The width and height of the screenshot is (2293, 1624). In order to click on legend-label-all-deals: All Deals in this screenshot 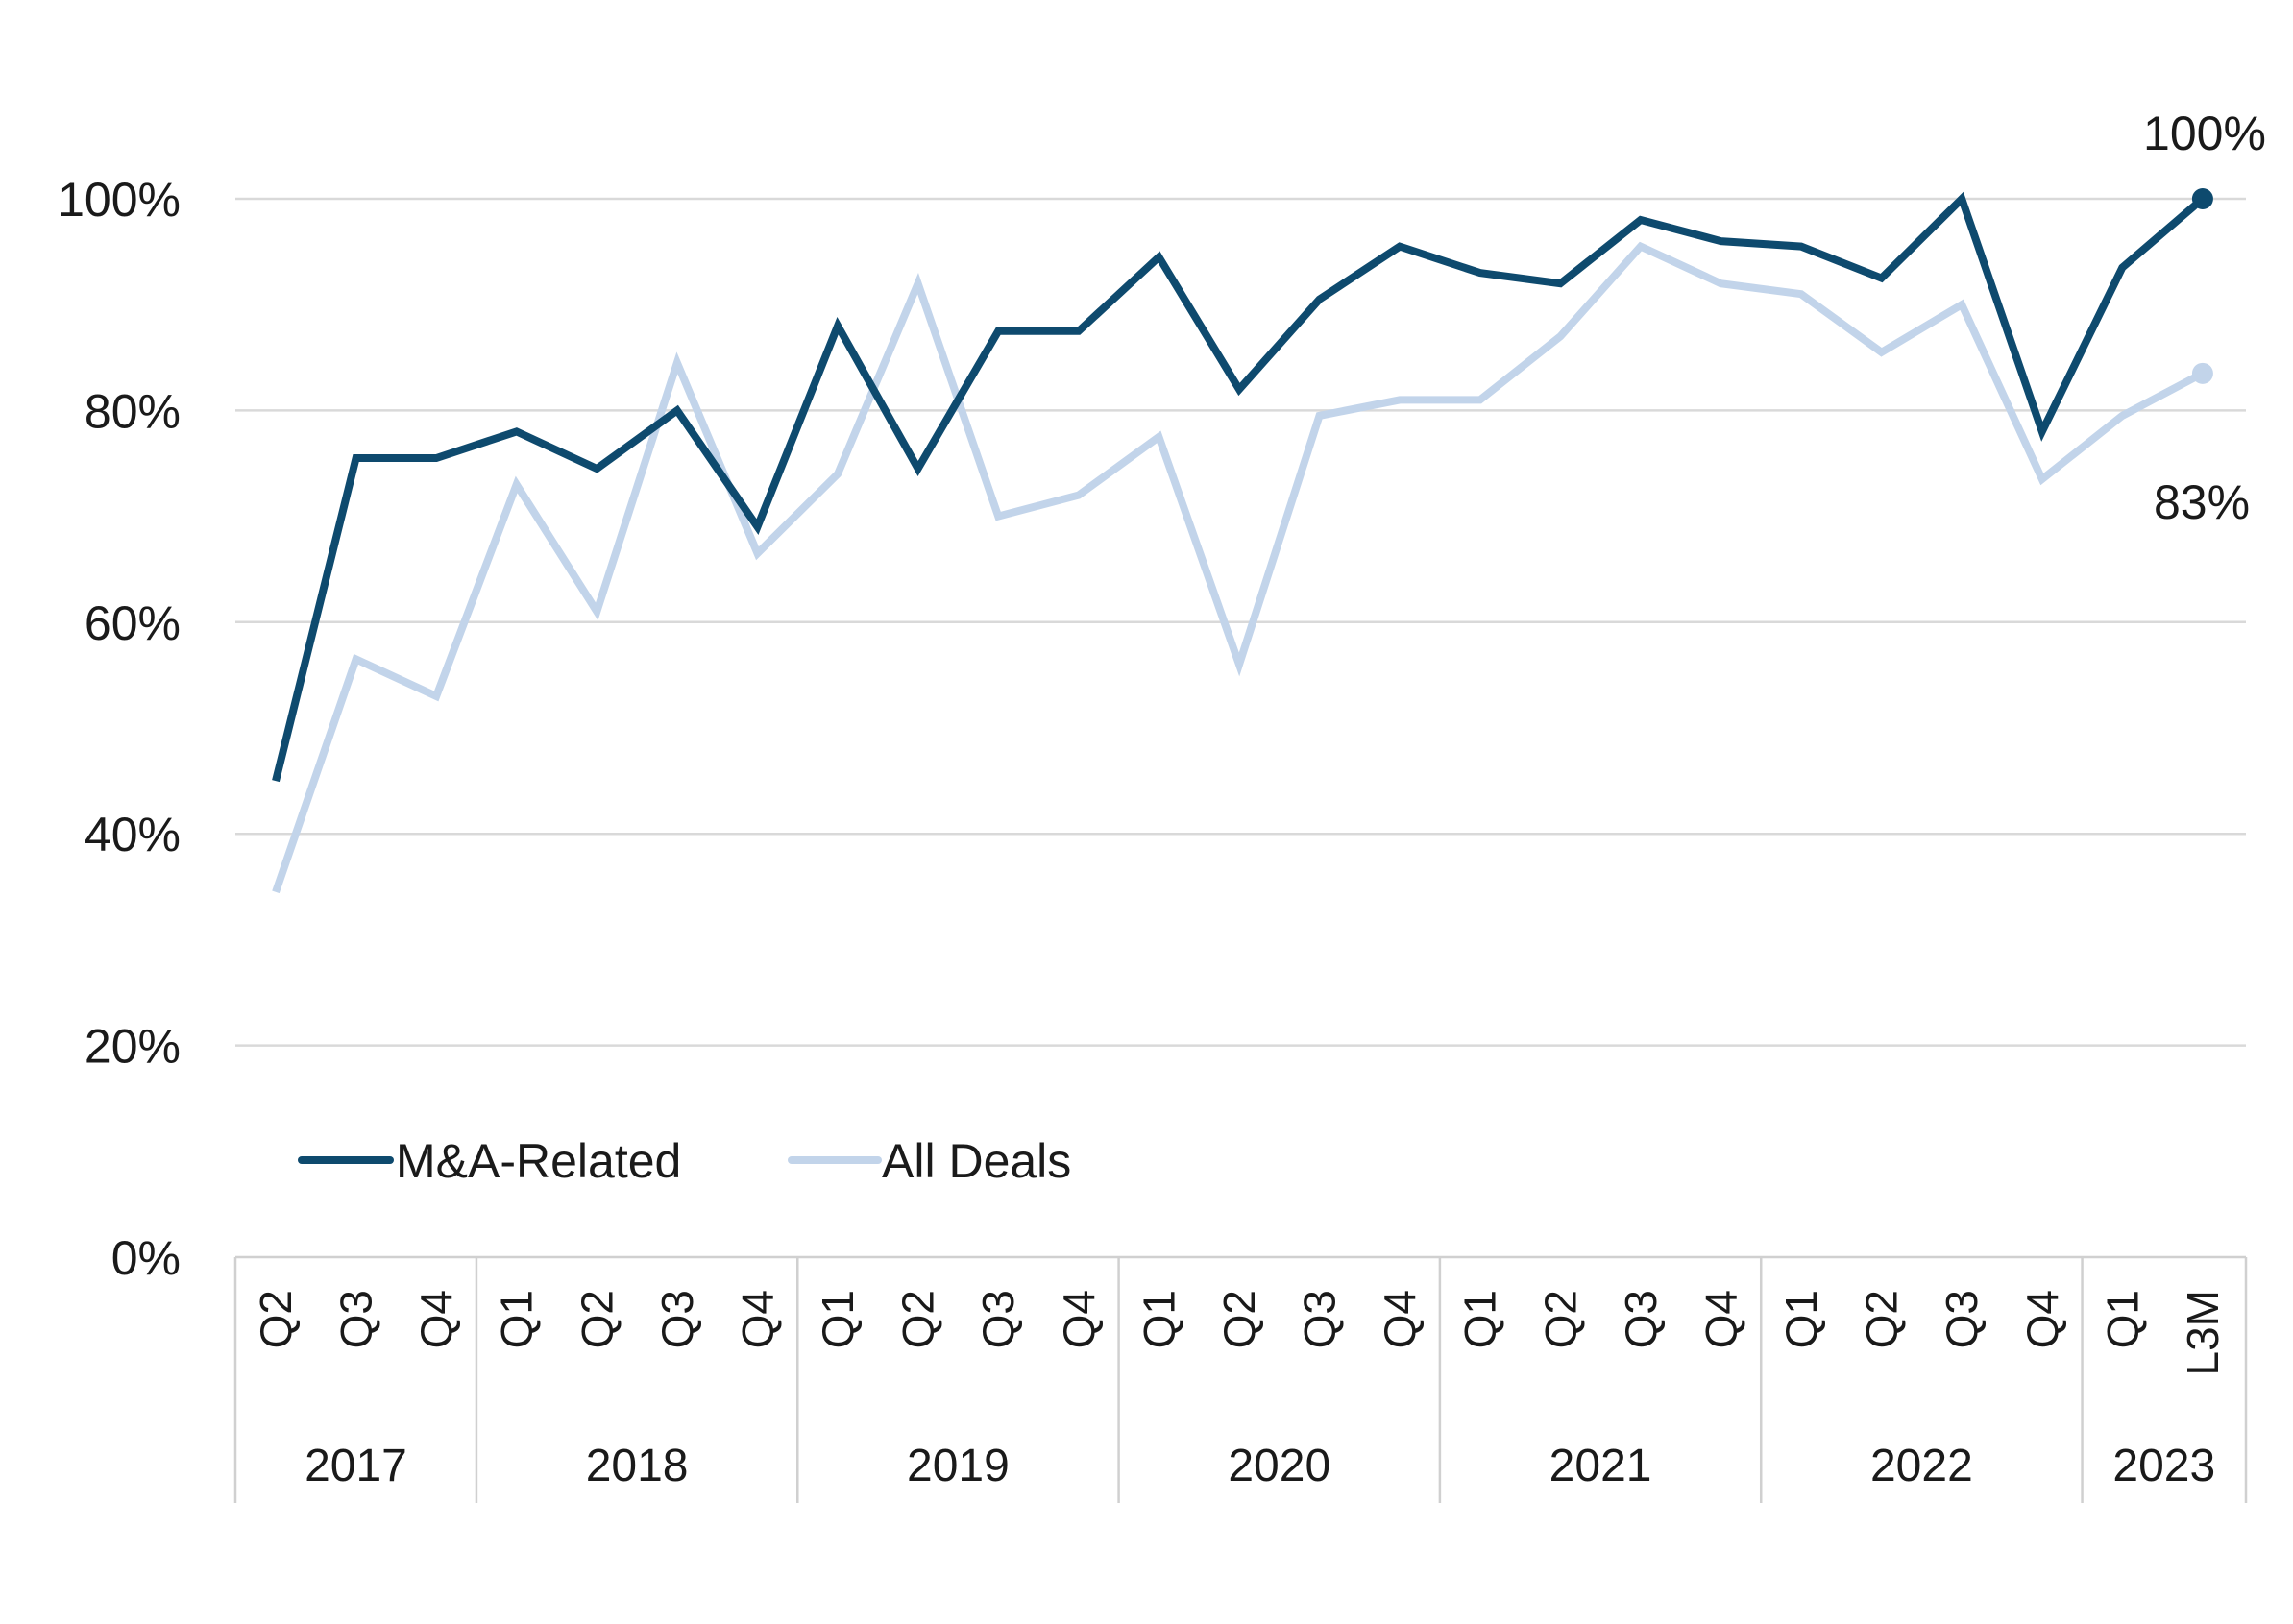, I will do `click(976, 1161)`.